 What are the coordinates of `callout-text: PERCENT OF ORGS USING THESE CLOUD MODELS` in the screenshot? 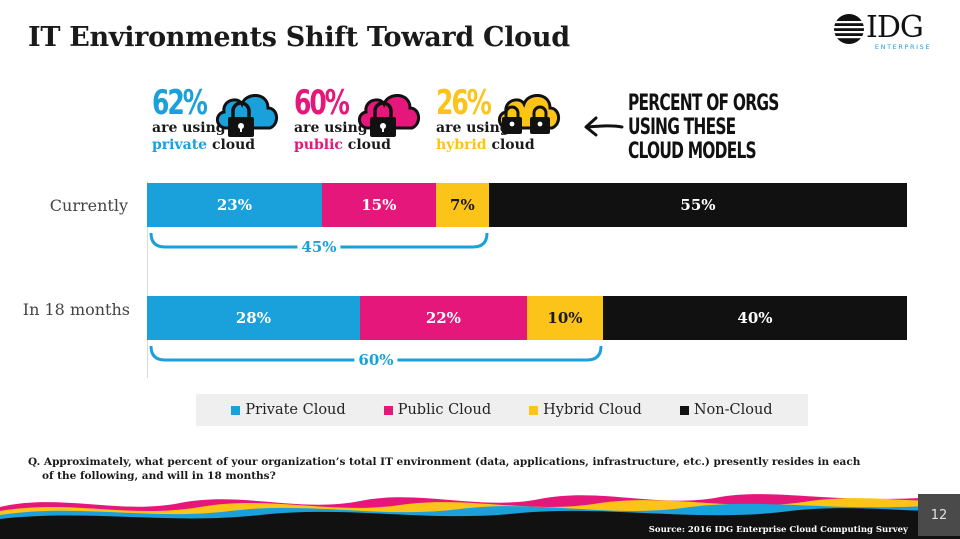 It's located at (703, 128).